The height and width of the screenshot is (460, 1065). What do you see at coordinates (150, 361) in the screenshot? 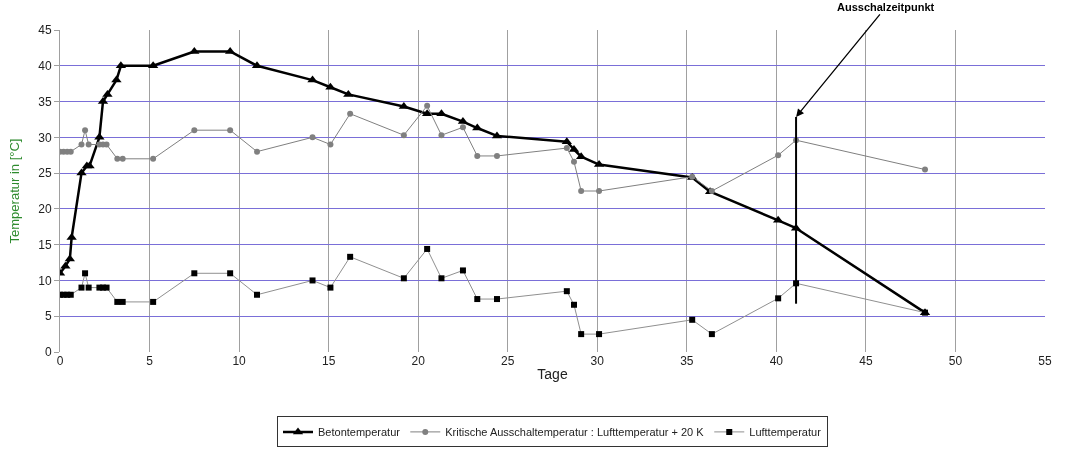
I see `x-tick-label: 5` at bounding box center [150, 361].